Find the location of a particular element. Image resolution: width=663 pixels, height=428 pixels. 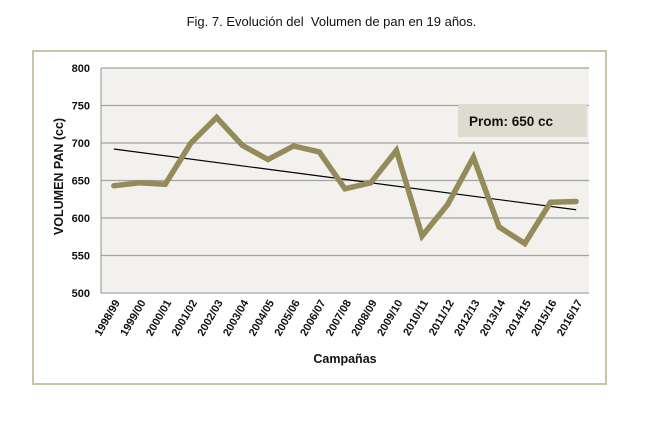

annotation-box is located at coordinates (522, 120).